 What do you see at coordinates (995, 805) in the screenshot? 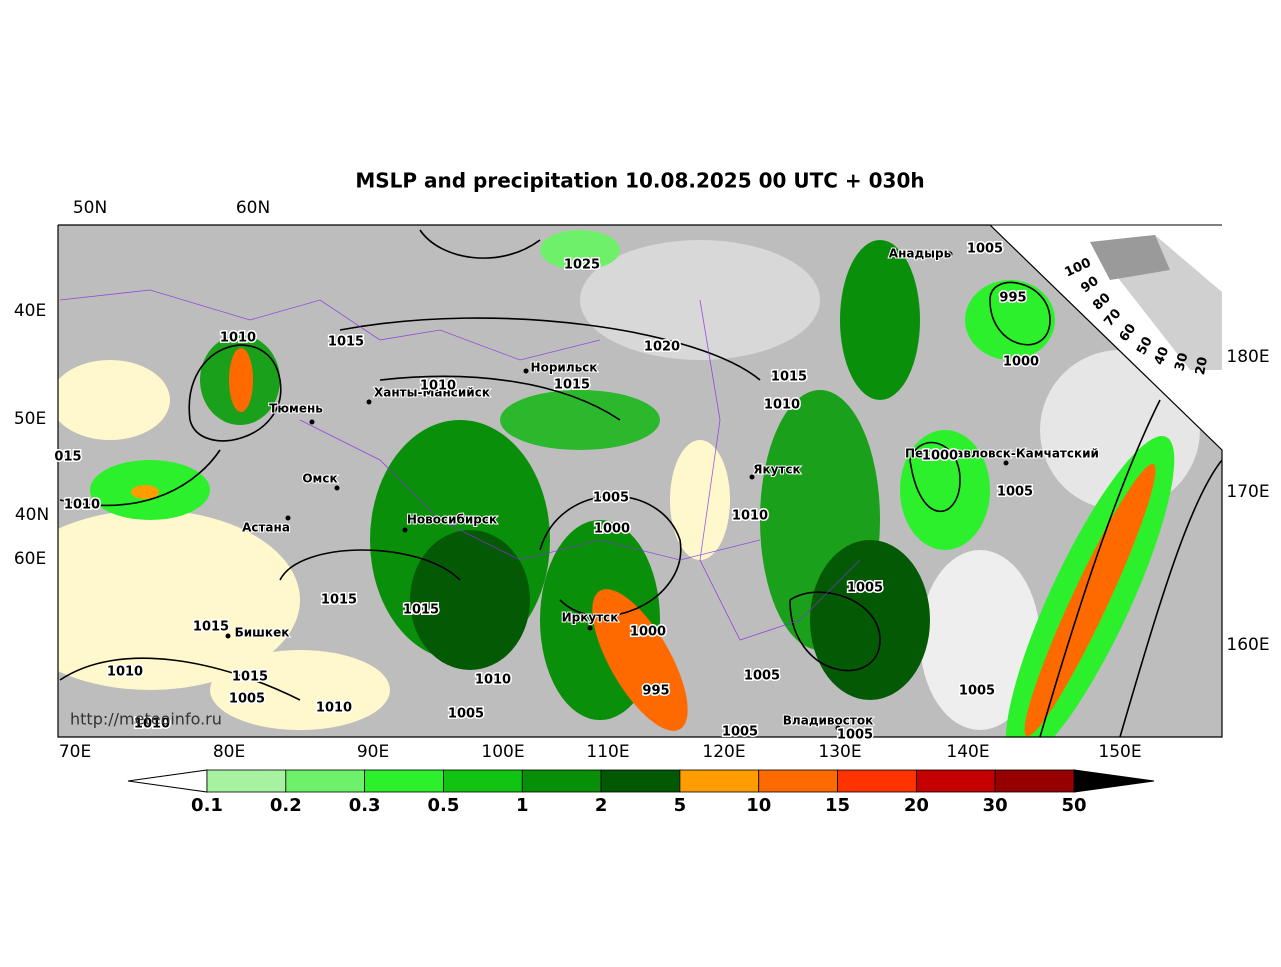
I see `colorbar-tick-label: 30` at bounding box center [995, 805].